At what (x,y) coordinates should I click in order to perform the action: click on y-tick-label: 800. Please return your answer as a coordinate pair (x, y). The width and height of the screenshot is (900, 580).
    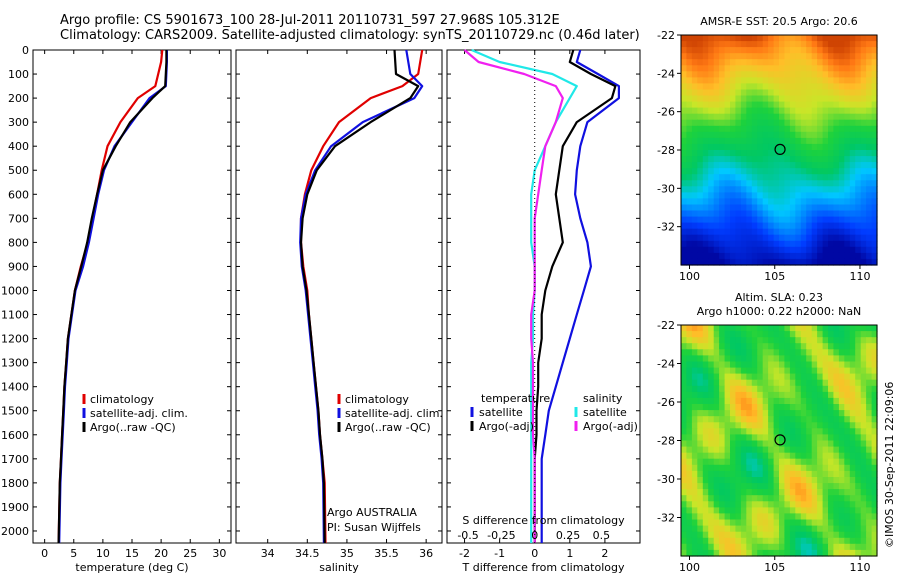
    Looking at the image, I should click on (18, 242).